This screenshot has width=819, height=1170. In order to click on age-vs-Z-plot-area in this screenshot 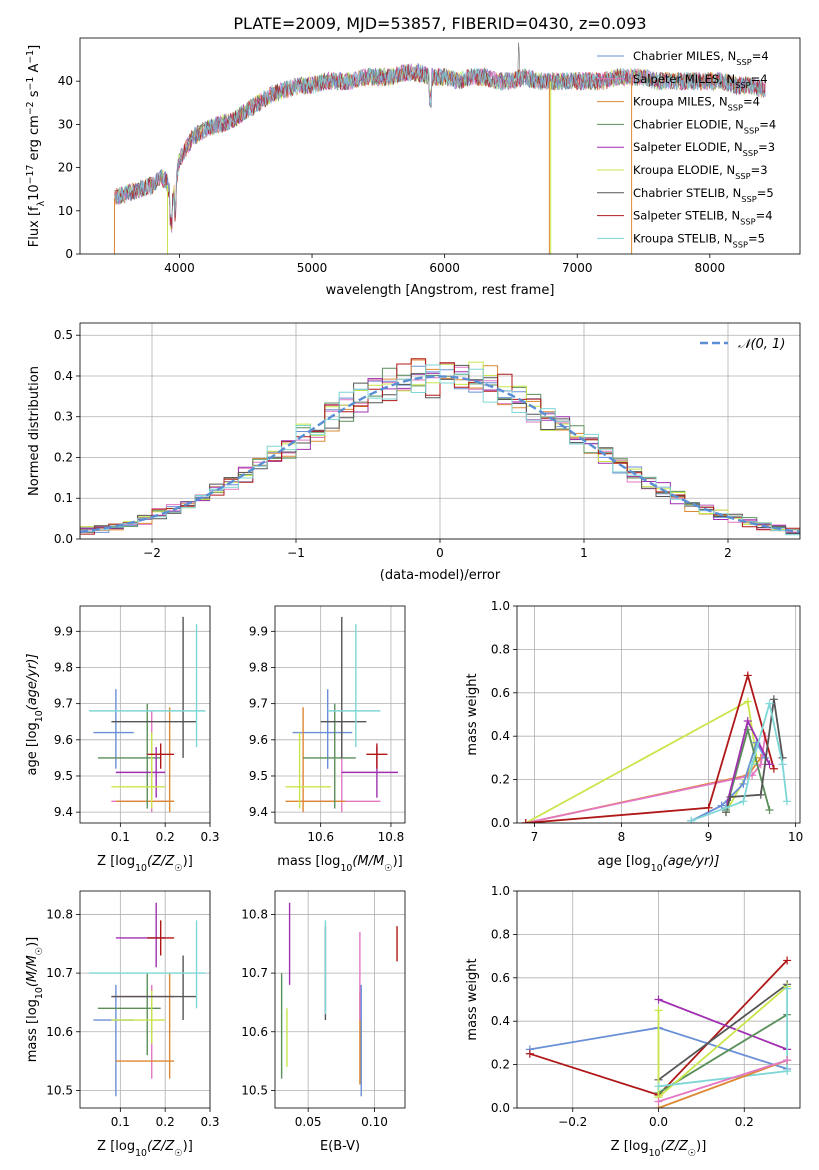, I will do `click(147, 714)`.